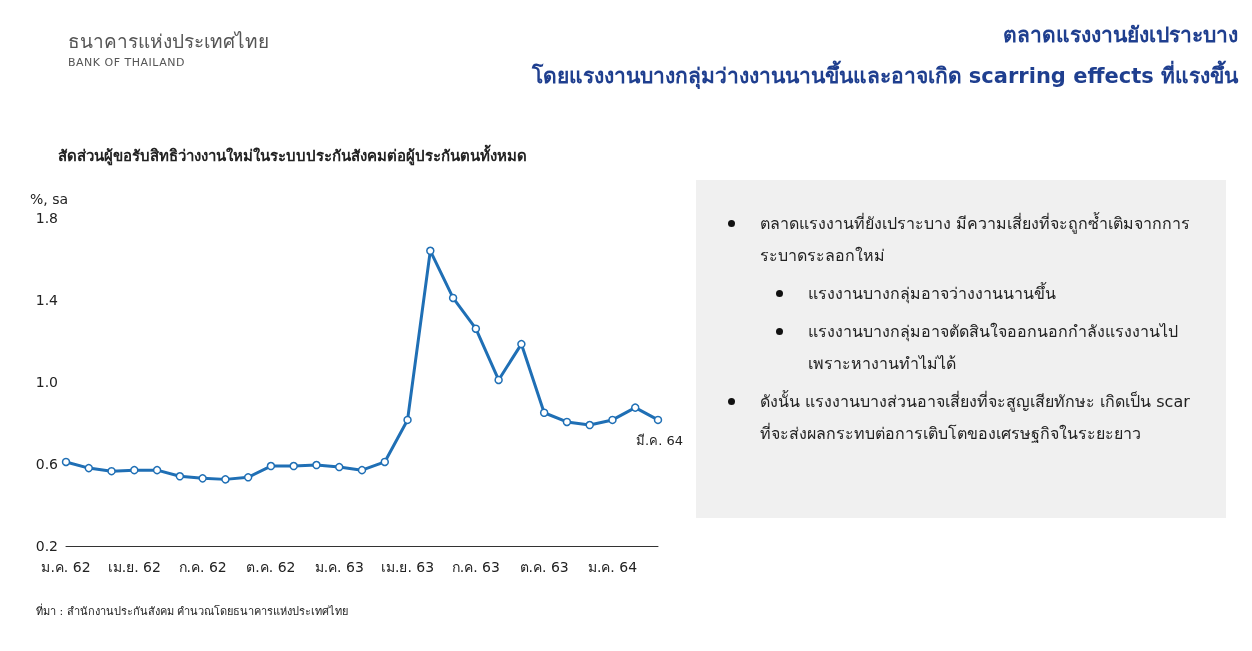 The height and width of the screenshot is (651, 1252). Describe the element at coordinates (271, 567) in the screenshot. I see `x-tick-label: ต.ค. 62` at that location.